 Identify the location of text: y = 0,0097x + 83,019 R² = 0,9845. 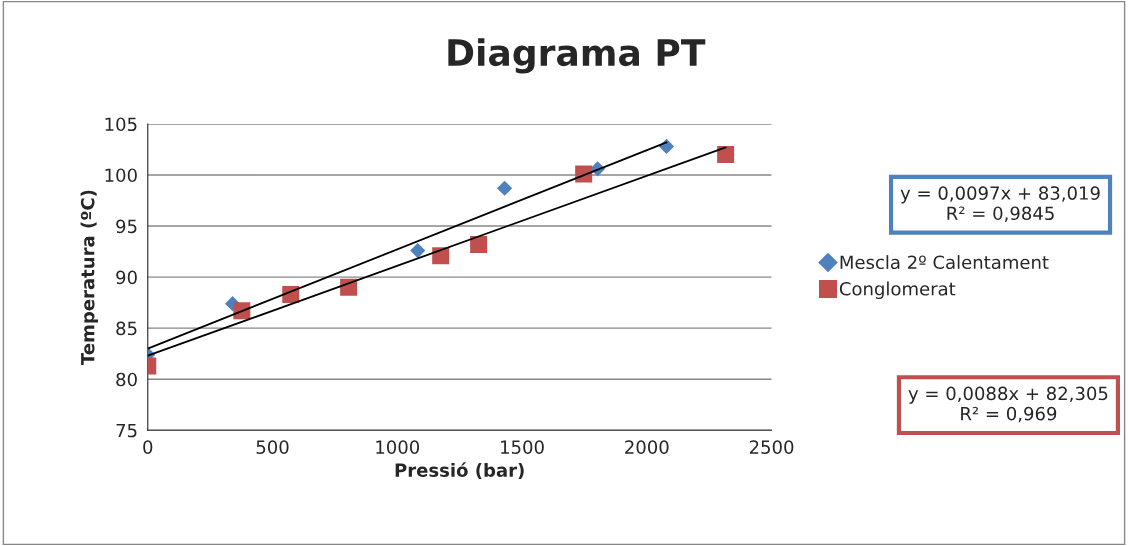
(1000, 204).